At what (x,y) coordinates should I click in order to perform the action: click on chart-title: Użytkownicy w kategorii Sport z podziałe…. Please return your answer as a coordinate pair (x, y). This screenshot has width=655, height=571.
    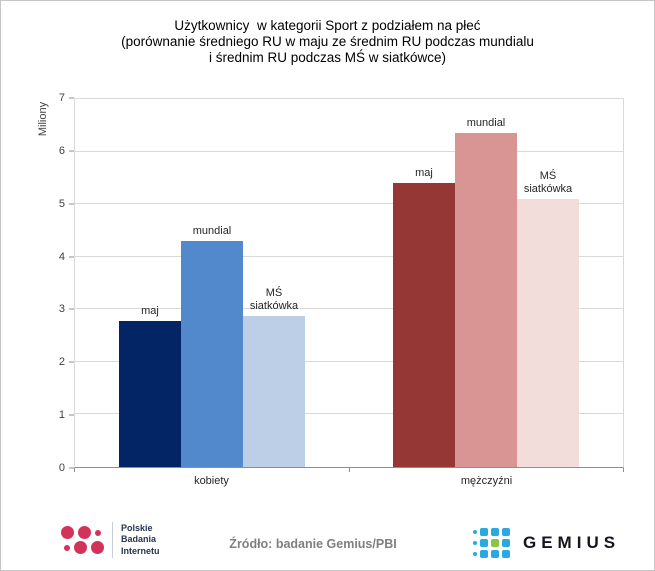
    Looking at the image, I should click on (327, 42).